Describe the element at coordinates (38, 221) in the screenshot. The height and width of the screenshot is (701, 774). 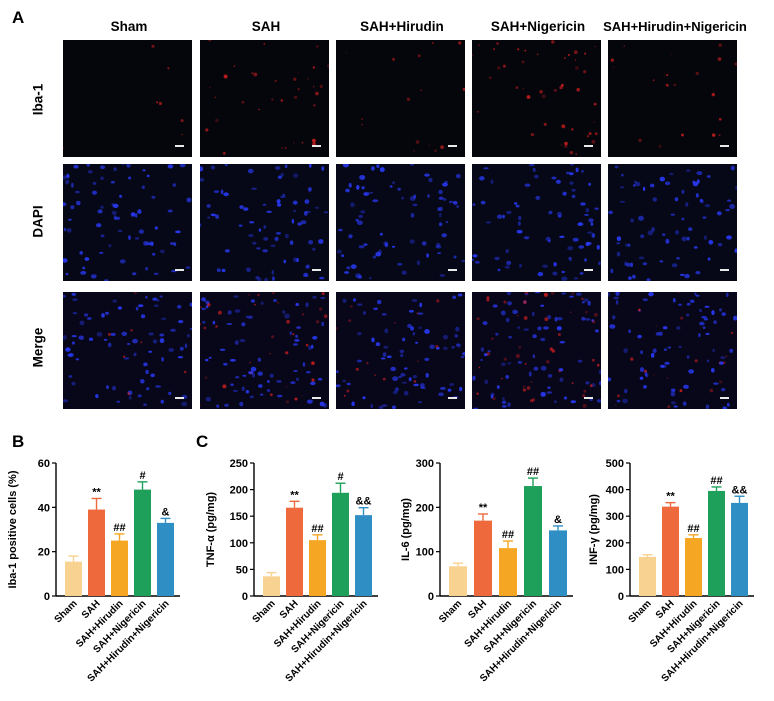
I see `row-header-dapi: DAPI` at that location.